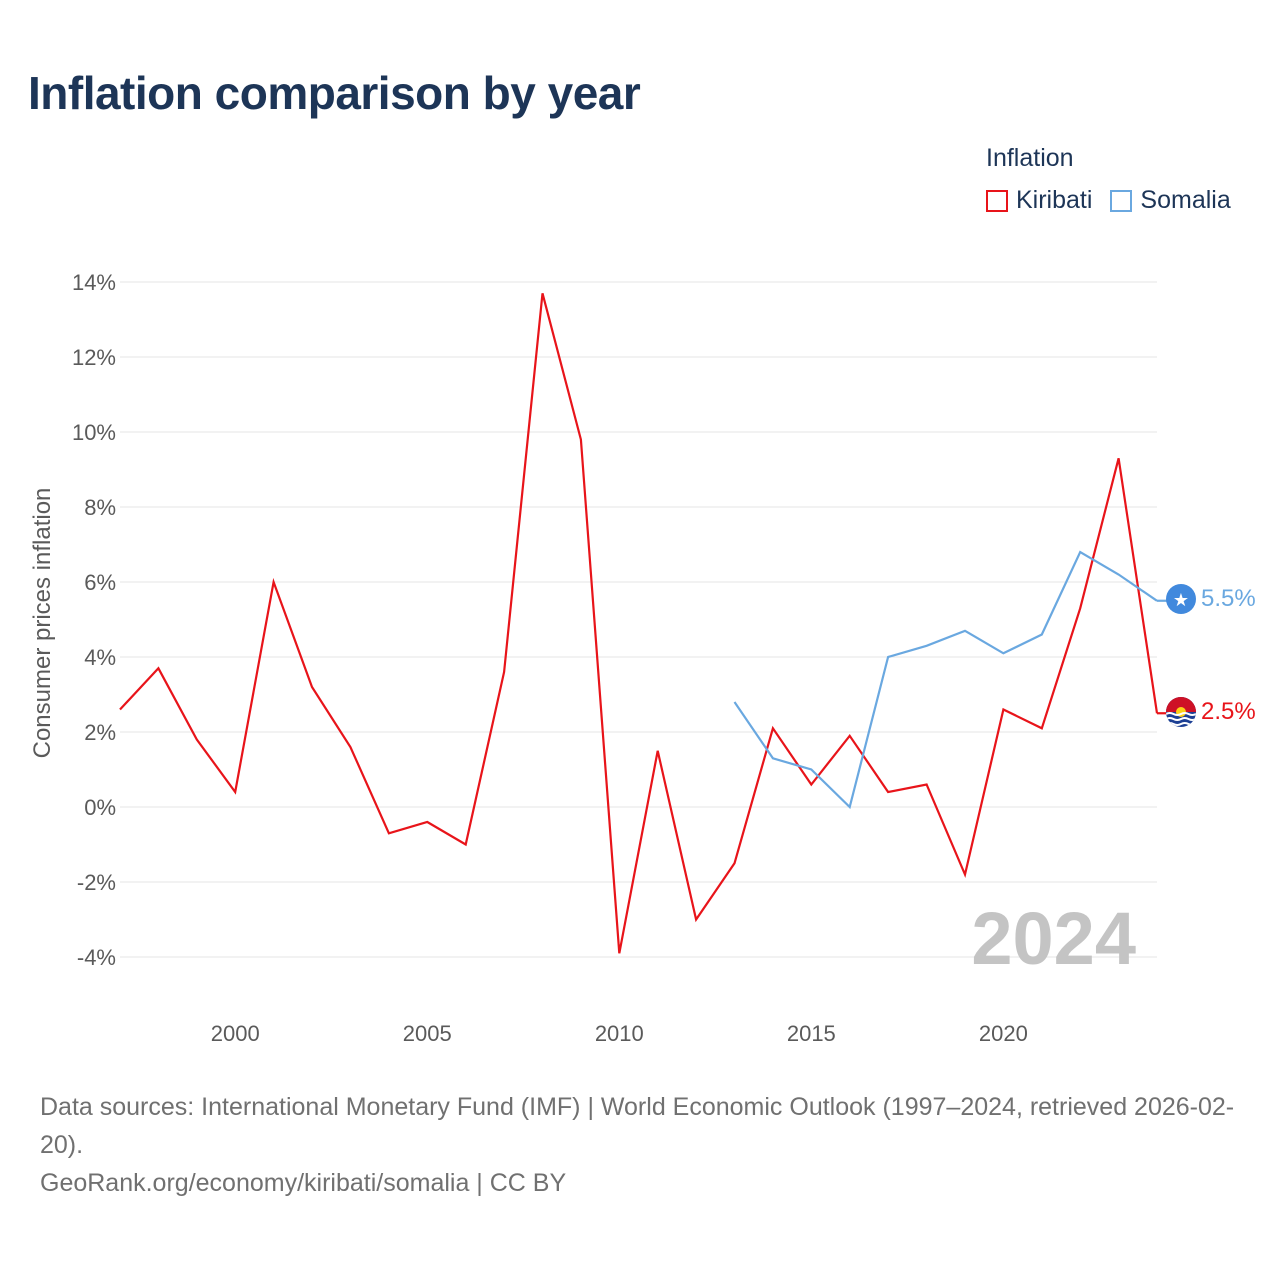 This screenshot has width=1280, height=1280. I want to click on y-tick-label: 10%, so click(94, 432).